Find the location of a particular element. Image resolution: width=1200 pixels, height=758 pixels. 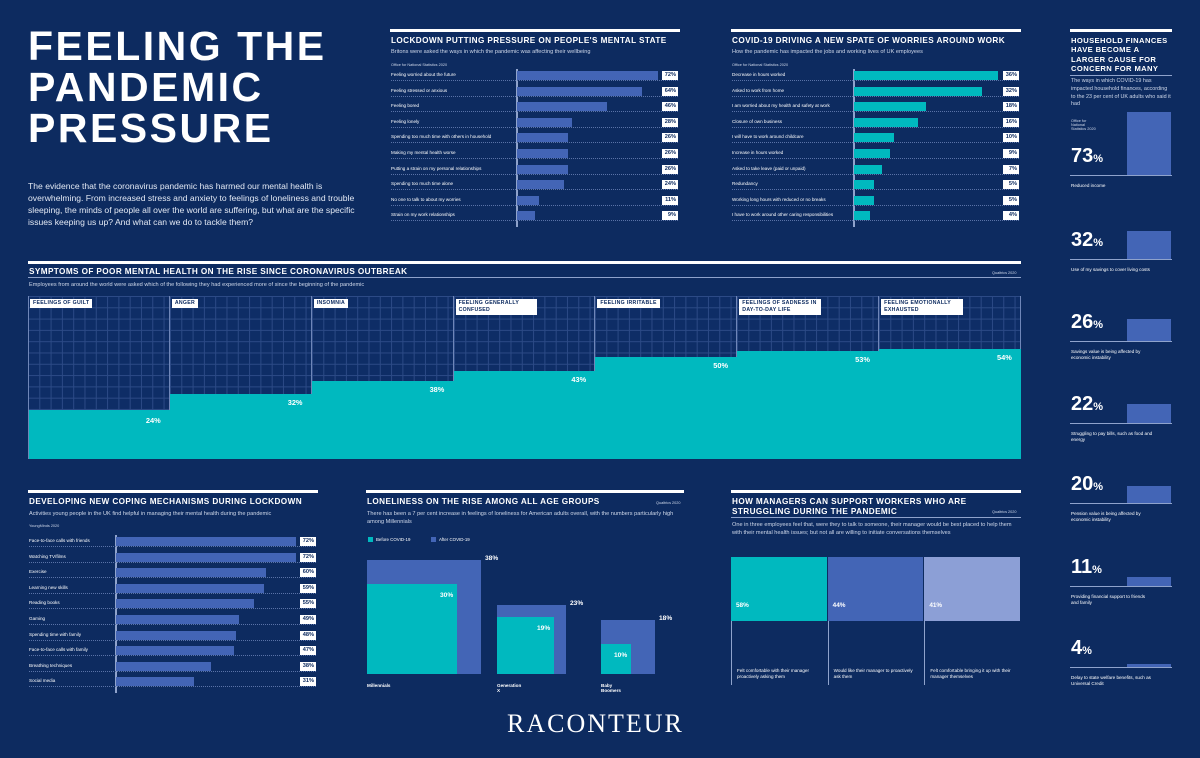

household-number: 20 is located at coordinates (1082, 484).